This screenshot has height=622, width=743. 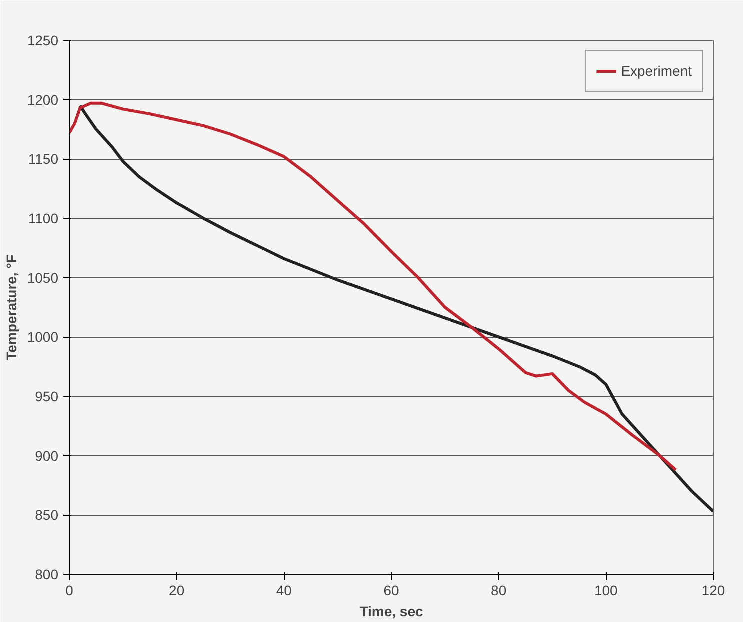 What do you see at coordinates (43, 337) in the screenshot?
I see `y-tick-label: 1000` at bounding box center [43, 337].